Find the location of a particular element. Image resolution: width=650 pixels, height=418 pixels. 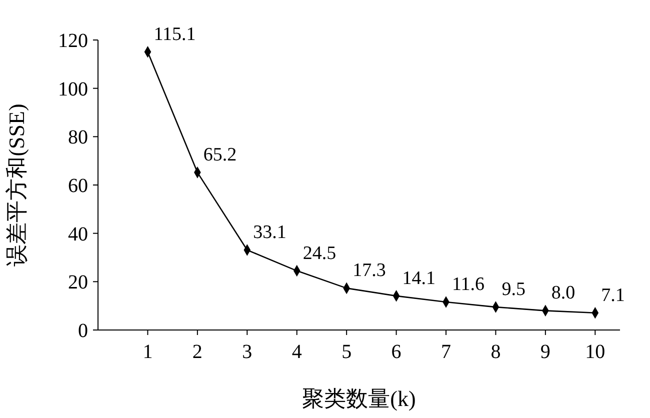

x-tick-label: 8 is located at coordinates (495, 352).